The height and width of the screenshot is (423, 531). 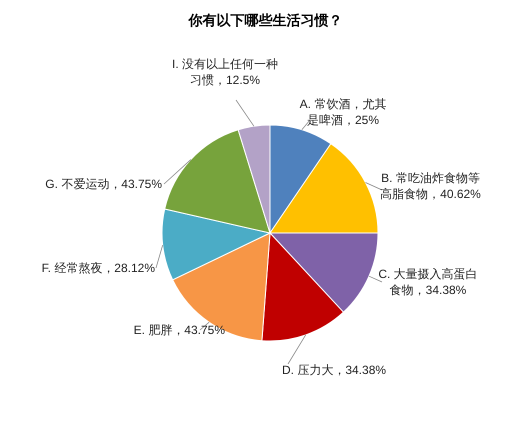 What do you see at coordinates (428, 282) in the screenshot?
I see `slice-label: C. 大量摄入高蛋白食物，34.38%` at bounding box center [428, 282].